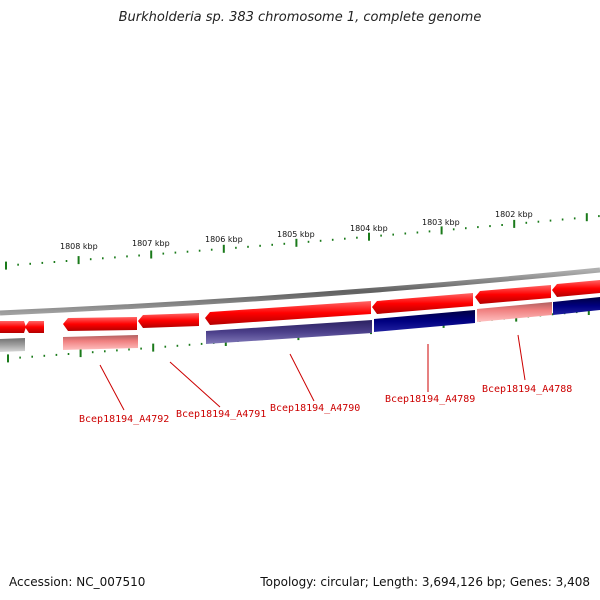 Image resolution: width=600 pixels, height=600 pixels. I want to click on genome-backbone, so click(300, 291).